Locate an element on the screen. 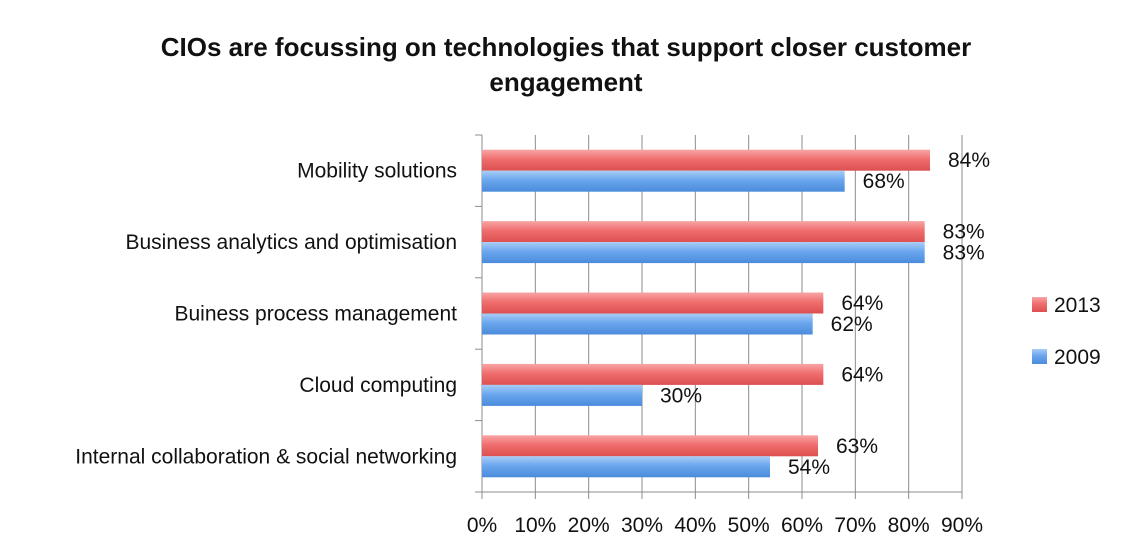 Image resolution: width=1132 pixels, height=554 pixels. data-label-2009-buiness-process-management: 62% is located at coordinates (852, 324).